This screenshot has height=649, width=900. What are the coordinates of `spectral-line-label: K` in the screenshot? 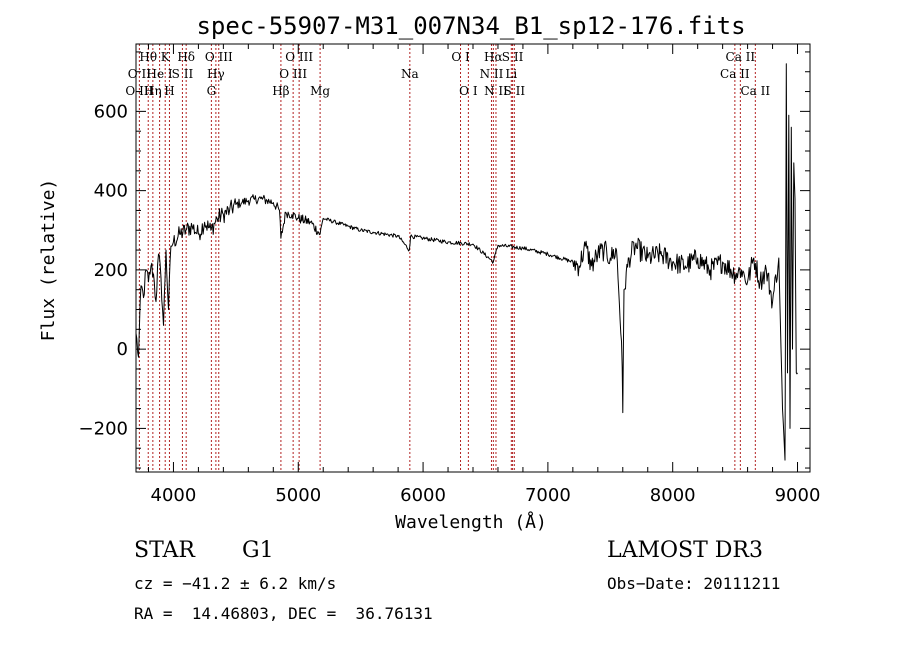 It's located at (166, 57).